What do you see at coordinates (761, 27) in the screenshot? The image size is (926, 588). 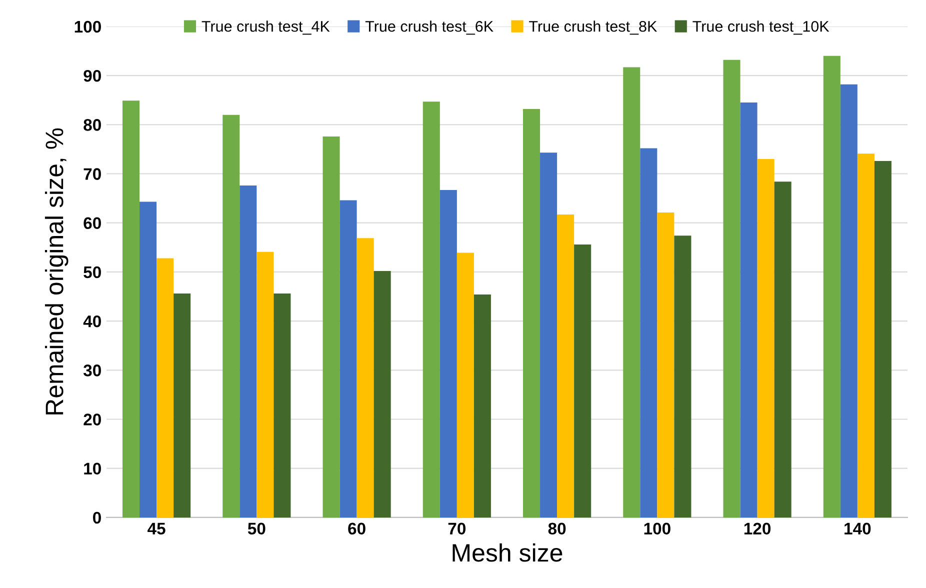 I see `legend-label: True crush test_10K` at bounding box center [761, 27].